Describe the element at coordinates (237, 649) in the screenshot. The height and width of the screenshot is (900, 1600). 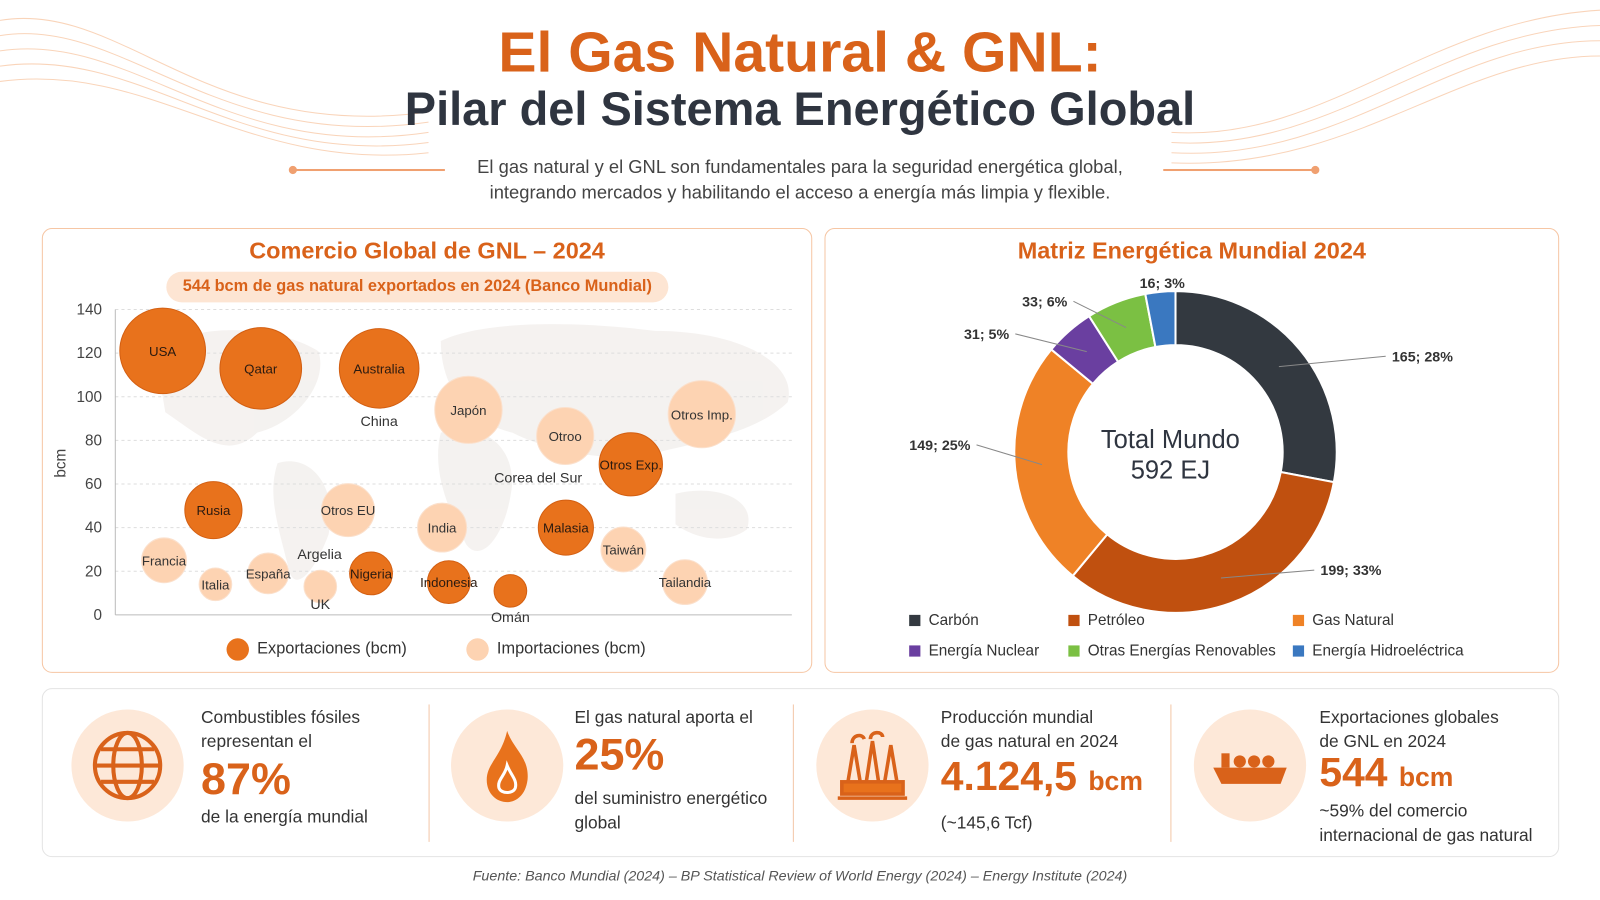
I see `legend-swatch-exports` at that location.